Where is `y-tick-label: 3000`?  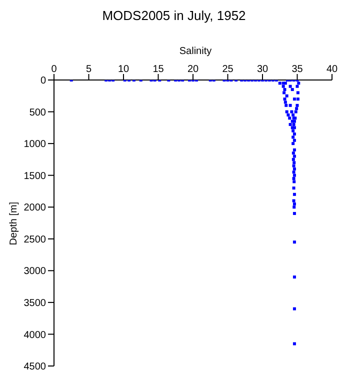
y-tick-label: 3000 is located at coordinates (35, 272).